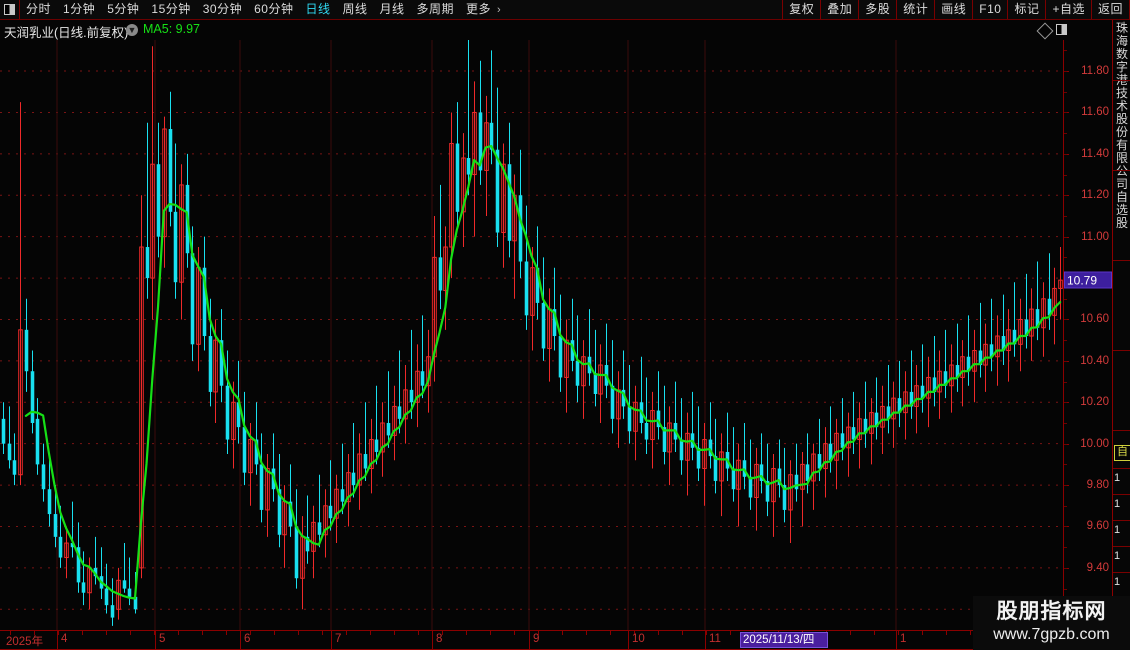  Describe the element at coordinates (1110, 9) in the screenshot. I see `tool-button-8: 返回` at that location.